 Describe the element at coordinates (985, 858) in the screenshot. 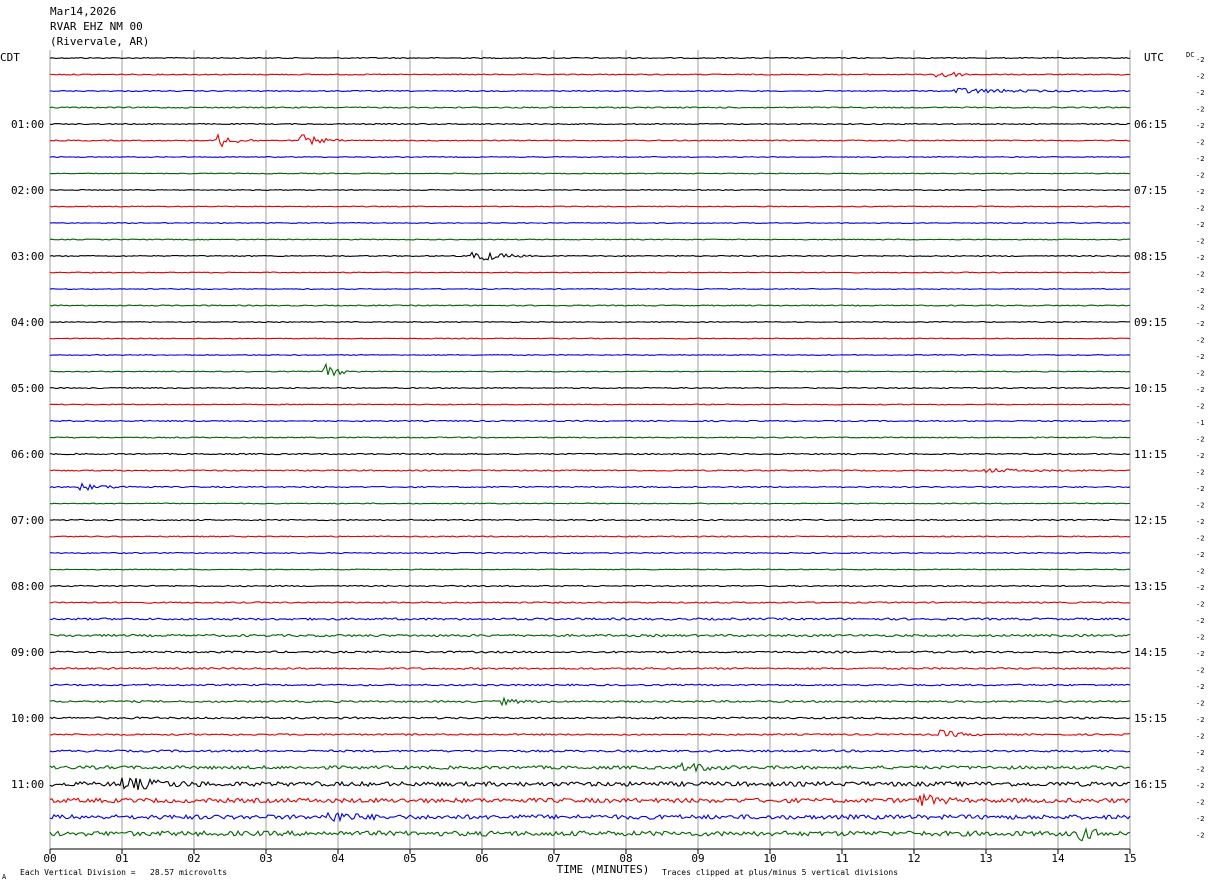

I see `x-tick-label: 13` at that location.